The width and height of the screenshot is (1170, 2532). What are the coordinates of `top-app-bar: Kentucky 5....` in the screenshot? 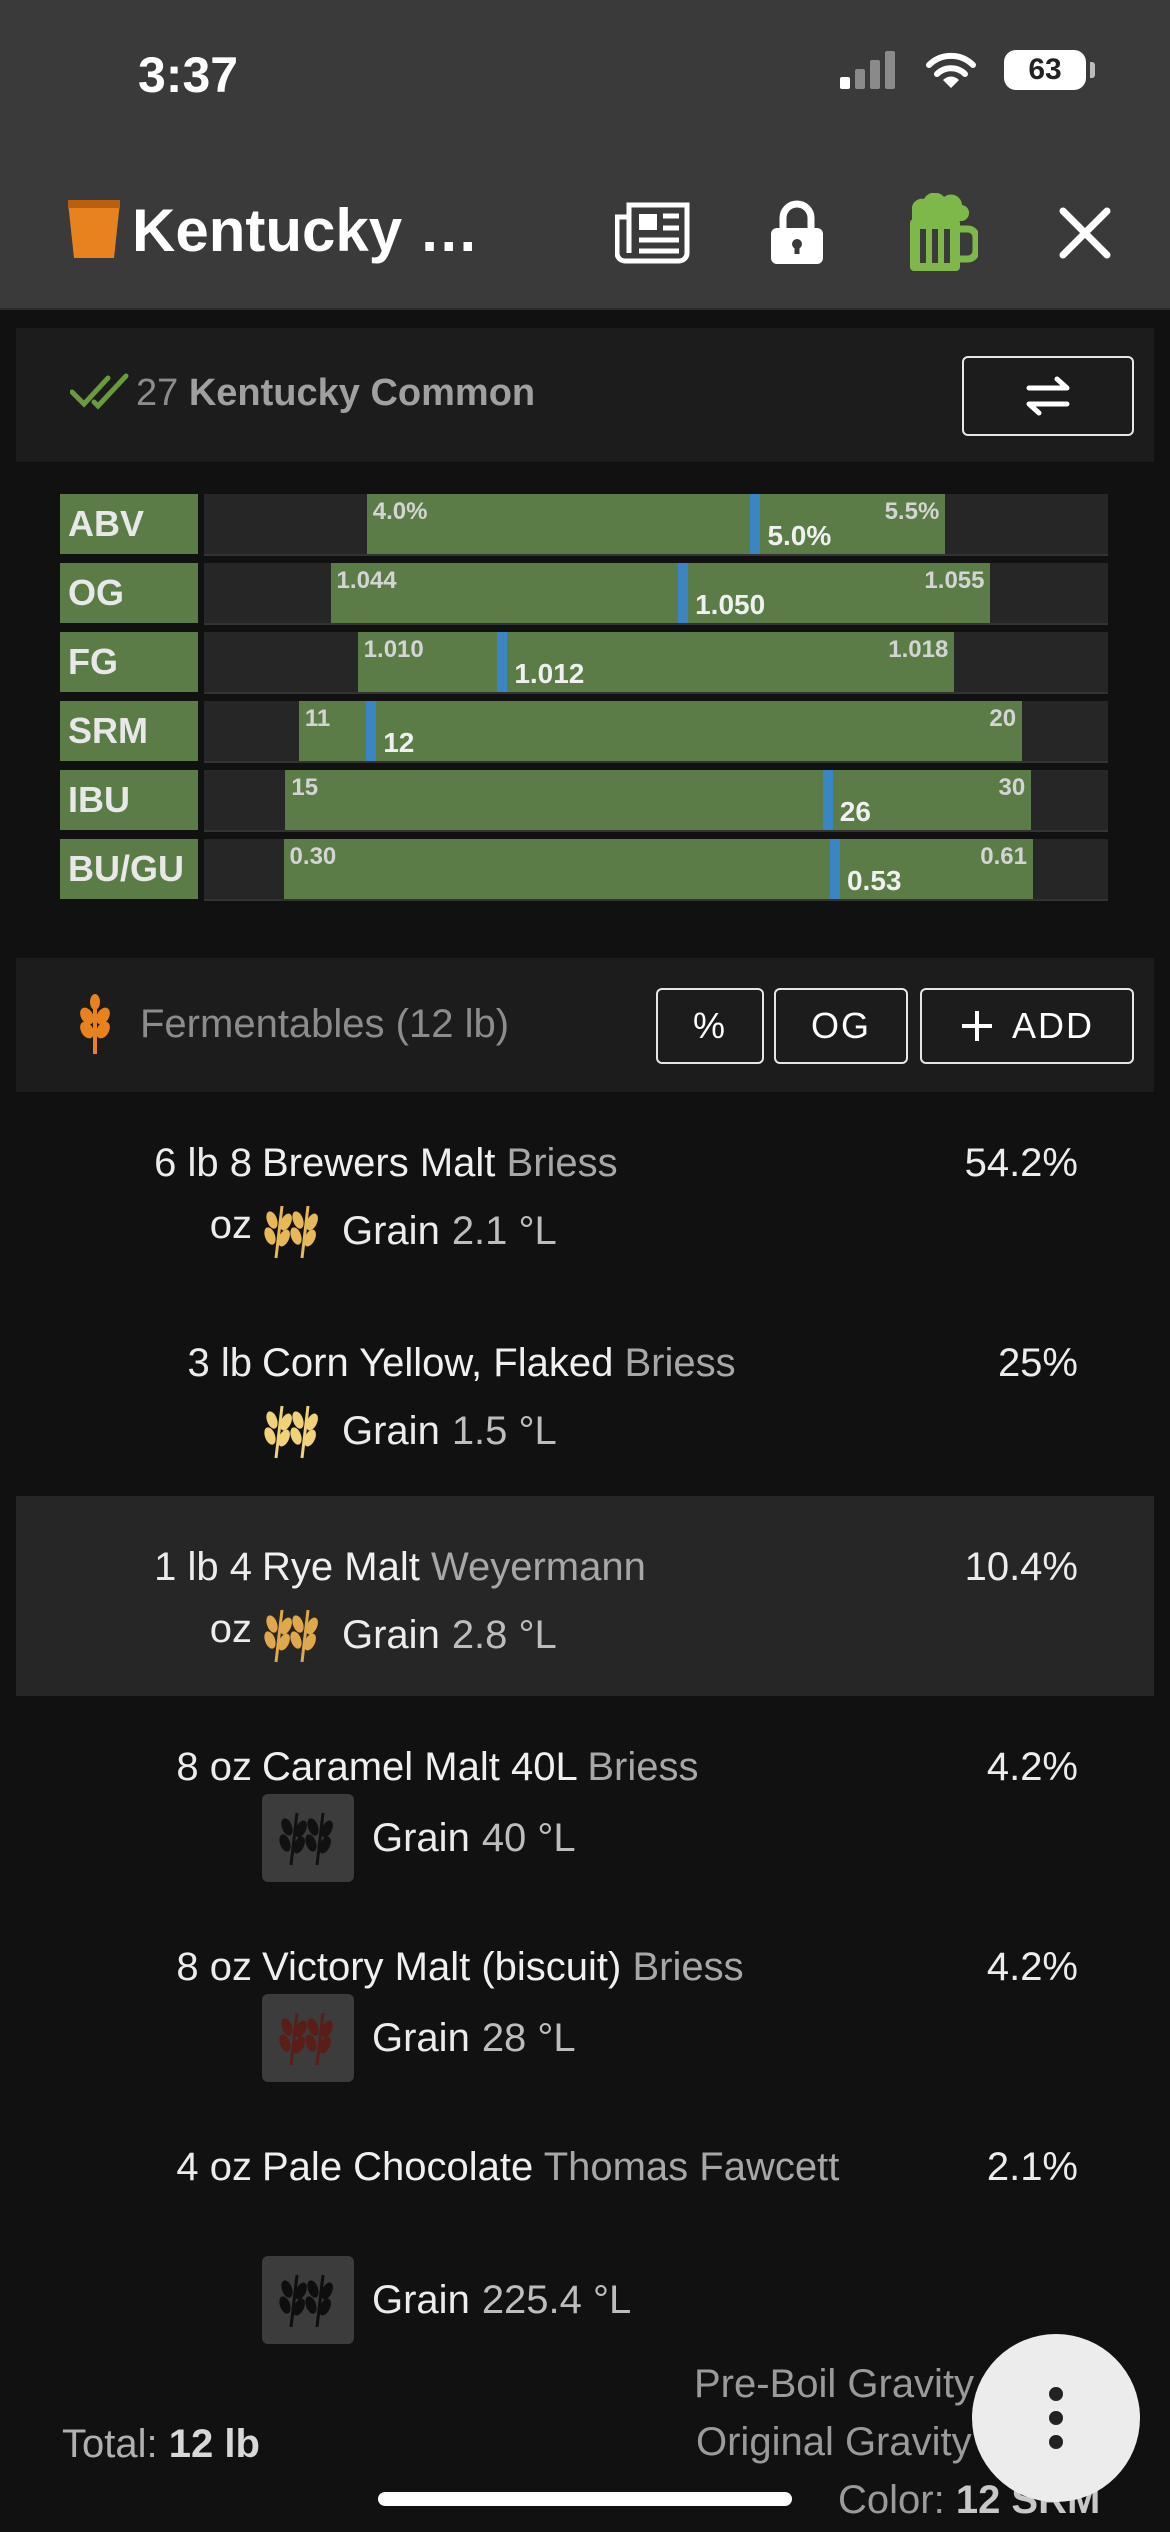 It's located at (585, 235).